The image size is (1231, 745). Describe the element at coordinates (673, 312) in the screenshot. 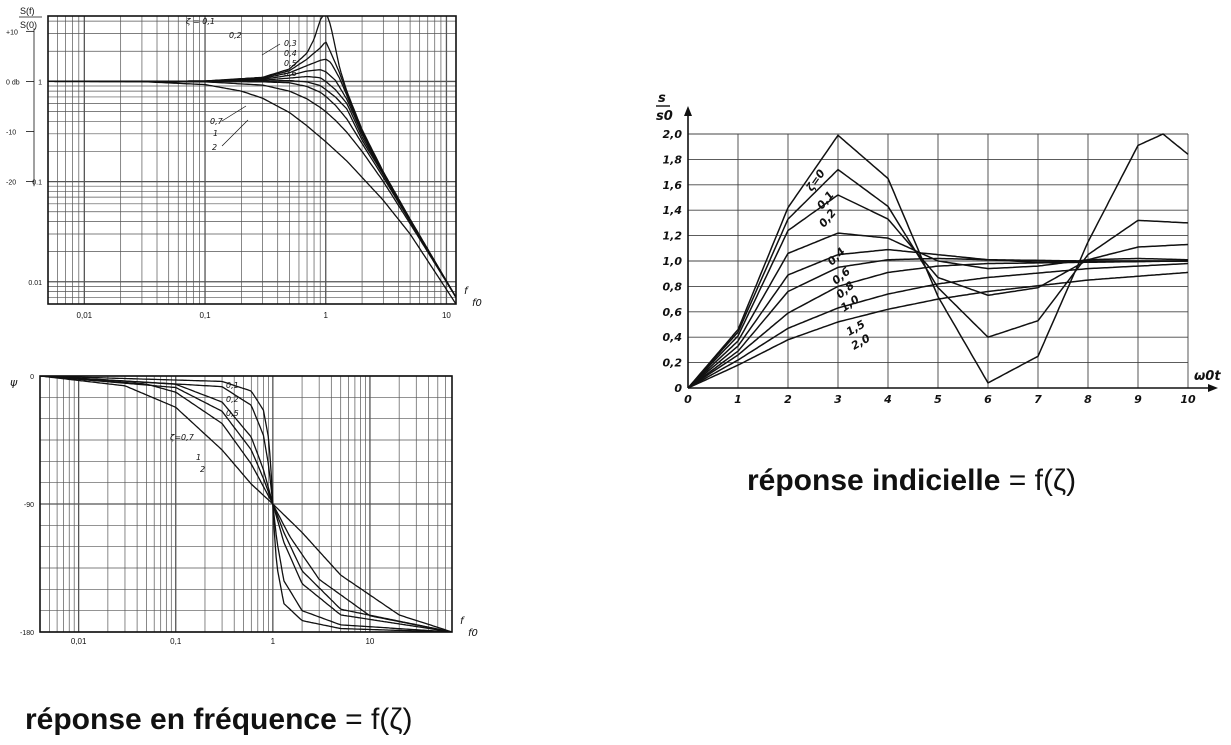

I see `step-y-tick-label: 0,6` at that location.